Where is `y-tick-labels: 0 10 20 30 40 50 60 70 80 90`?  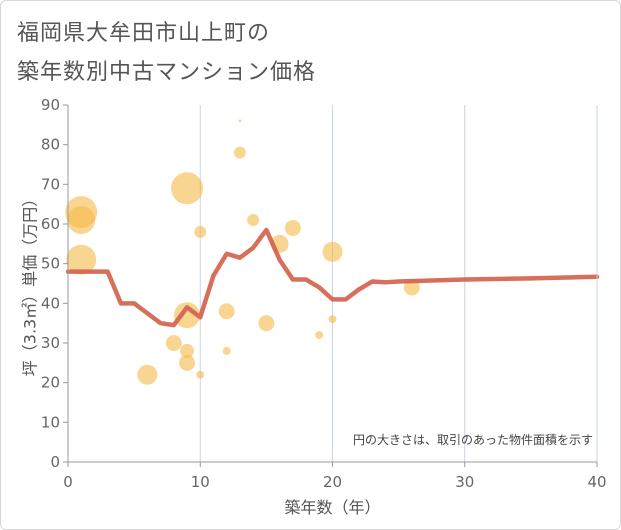 y-tick-labels: 0 10 20 30 40 50 60 70 80 90 is located at coordinates (50, 283).